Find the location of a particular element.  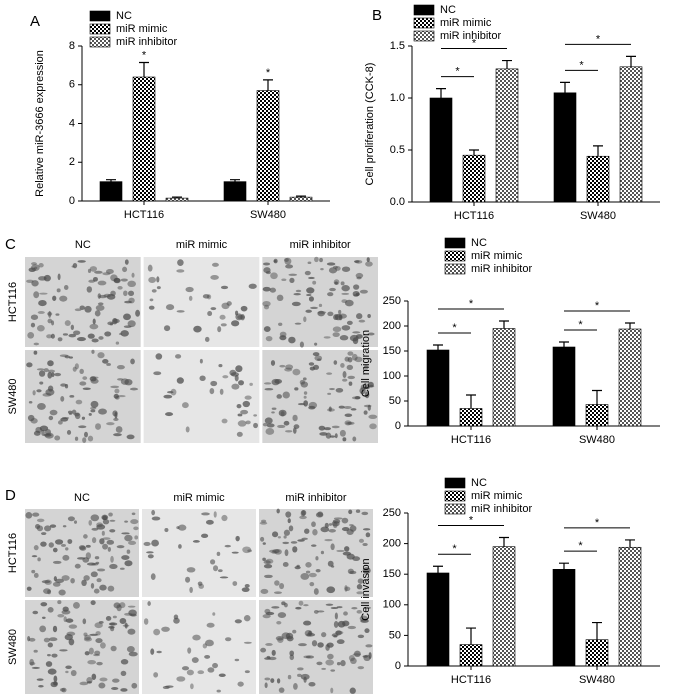

legend-label: NC is located at coordinates (479, 483).